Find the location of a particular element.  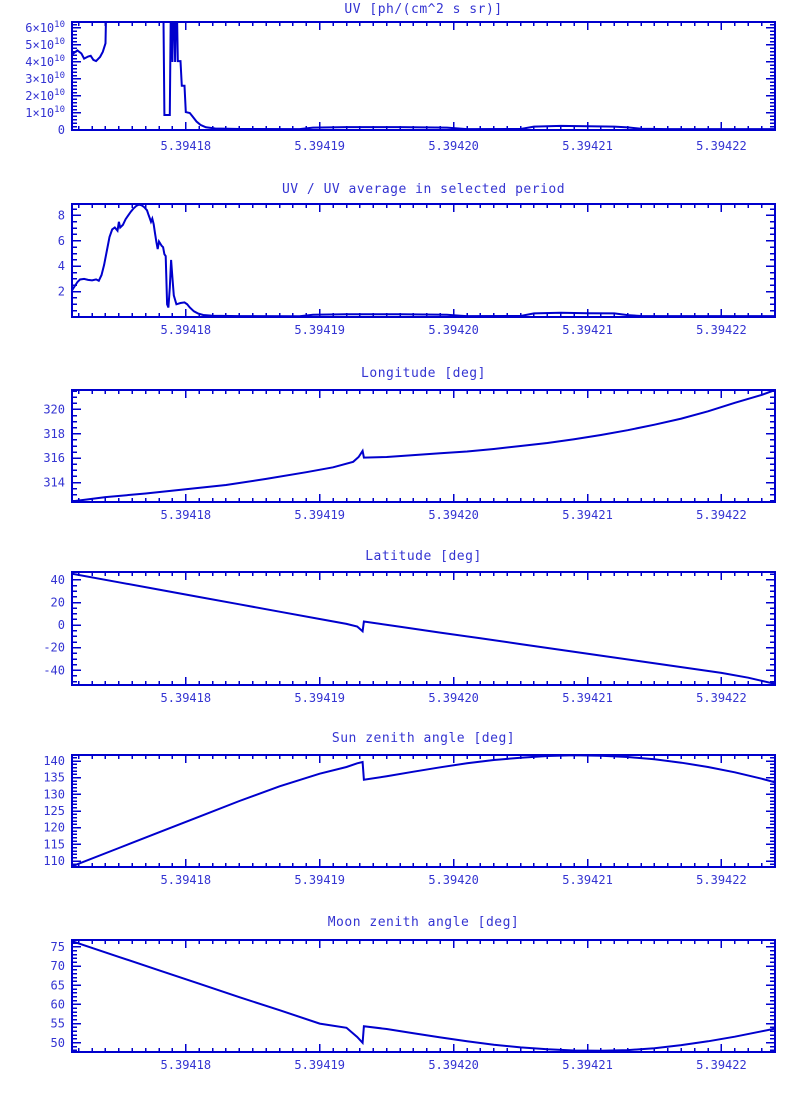

y-tick-label: 110 is located at coordinates (54, 861).